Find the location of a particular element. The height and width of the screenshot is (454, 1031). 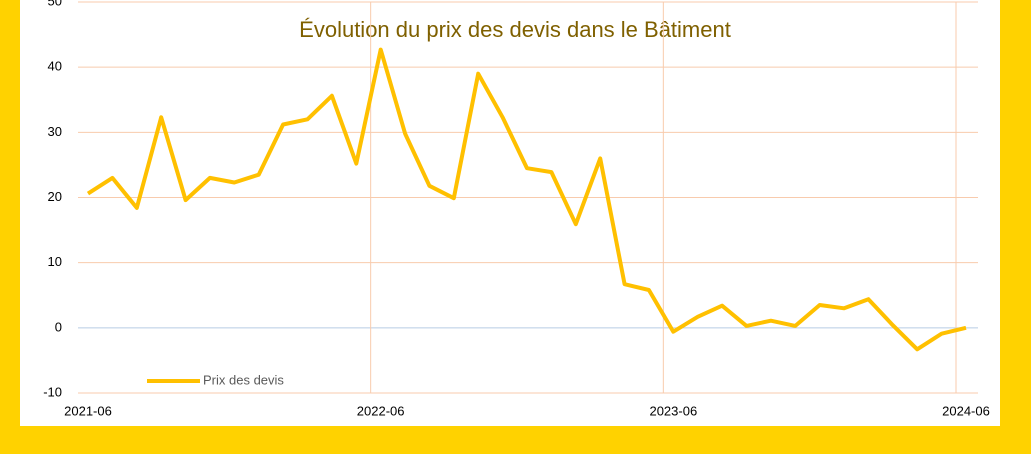

y-tick-label: 50 is located at coordinates (55, 4).